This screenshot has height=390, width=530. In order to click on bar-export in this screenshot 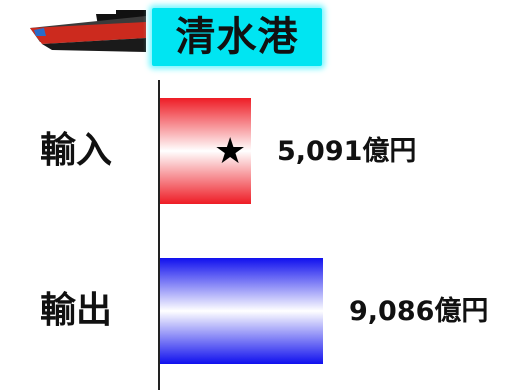, I will do `click(241, 311)`.